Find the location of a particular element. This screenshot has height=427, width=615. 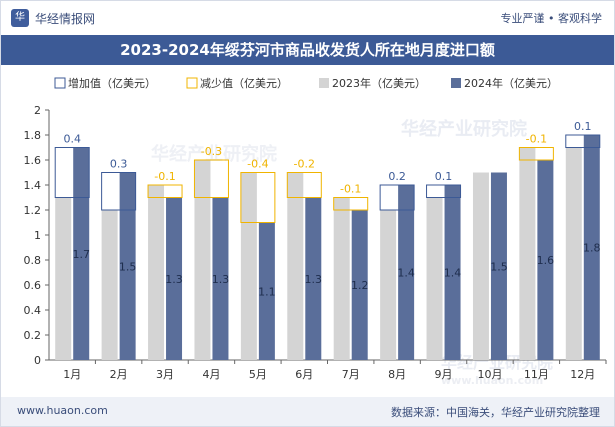

y-tick-label: 0.4 is located at coordinates (33, 310).